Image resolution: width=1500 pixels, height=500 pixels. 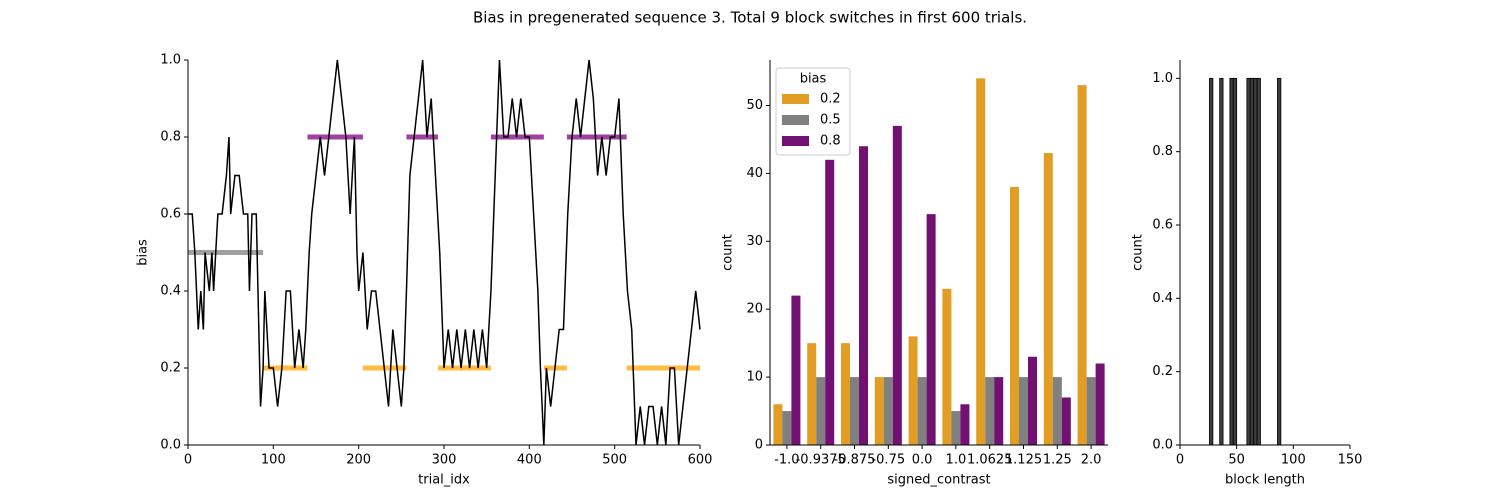 I want to click on x-tick-label: -0.75, so click(x=888, y=460).